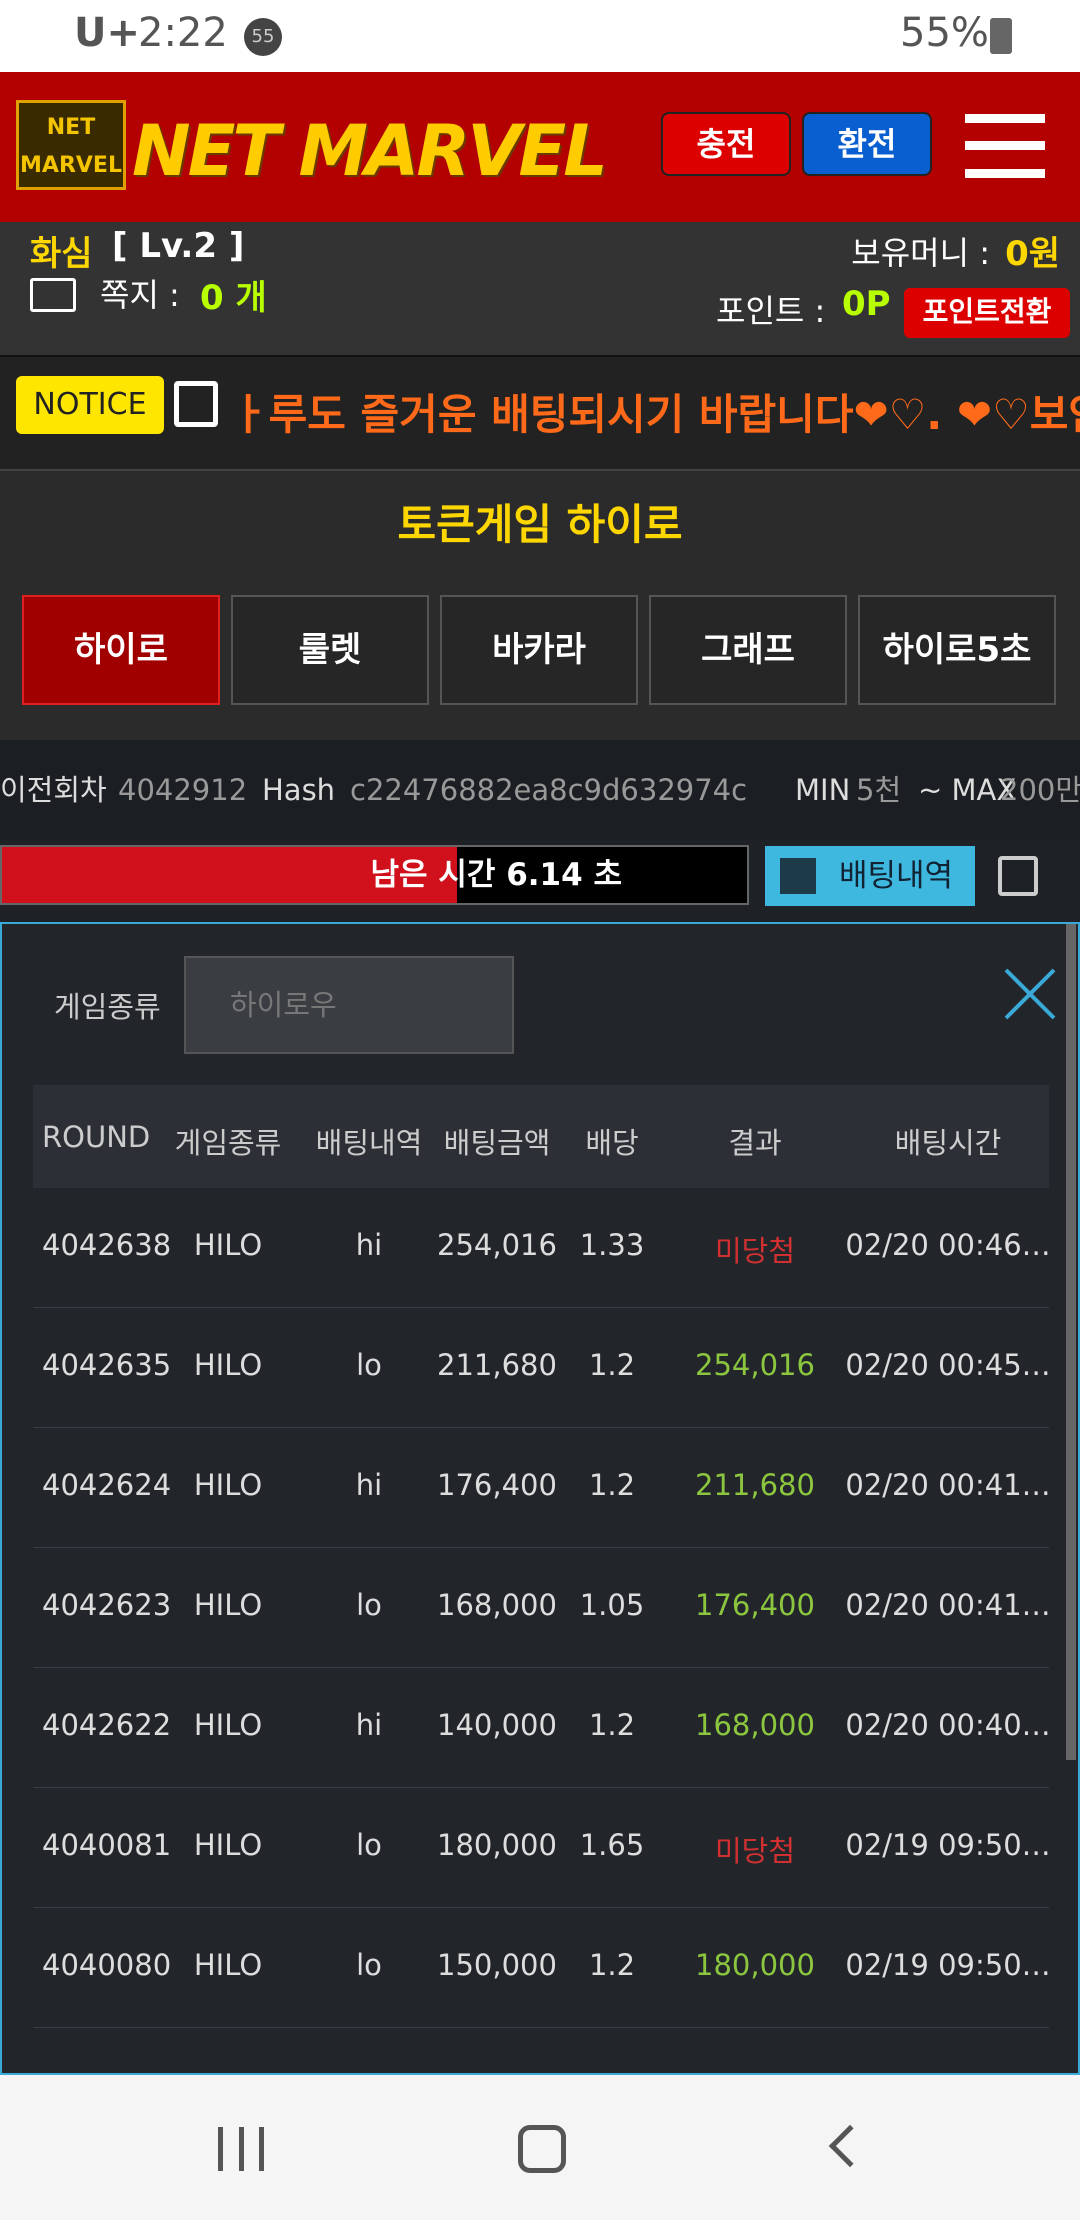 The height and width of the screenshot is (2220, 1080). What do you see at coordinates (967, 790) in the screenshot?
I see `max-label: ~ MAX` at bounding box center [967, 790].